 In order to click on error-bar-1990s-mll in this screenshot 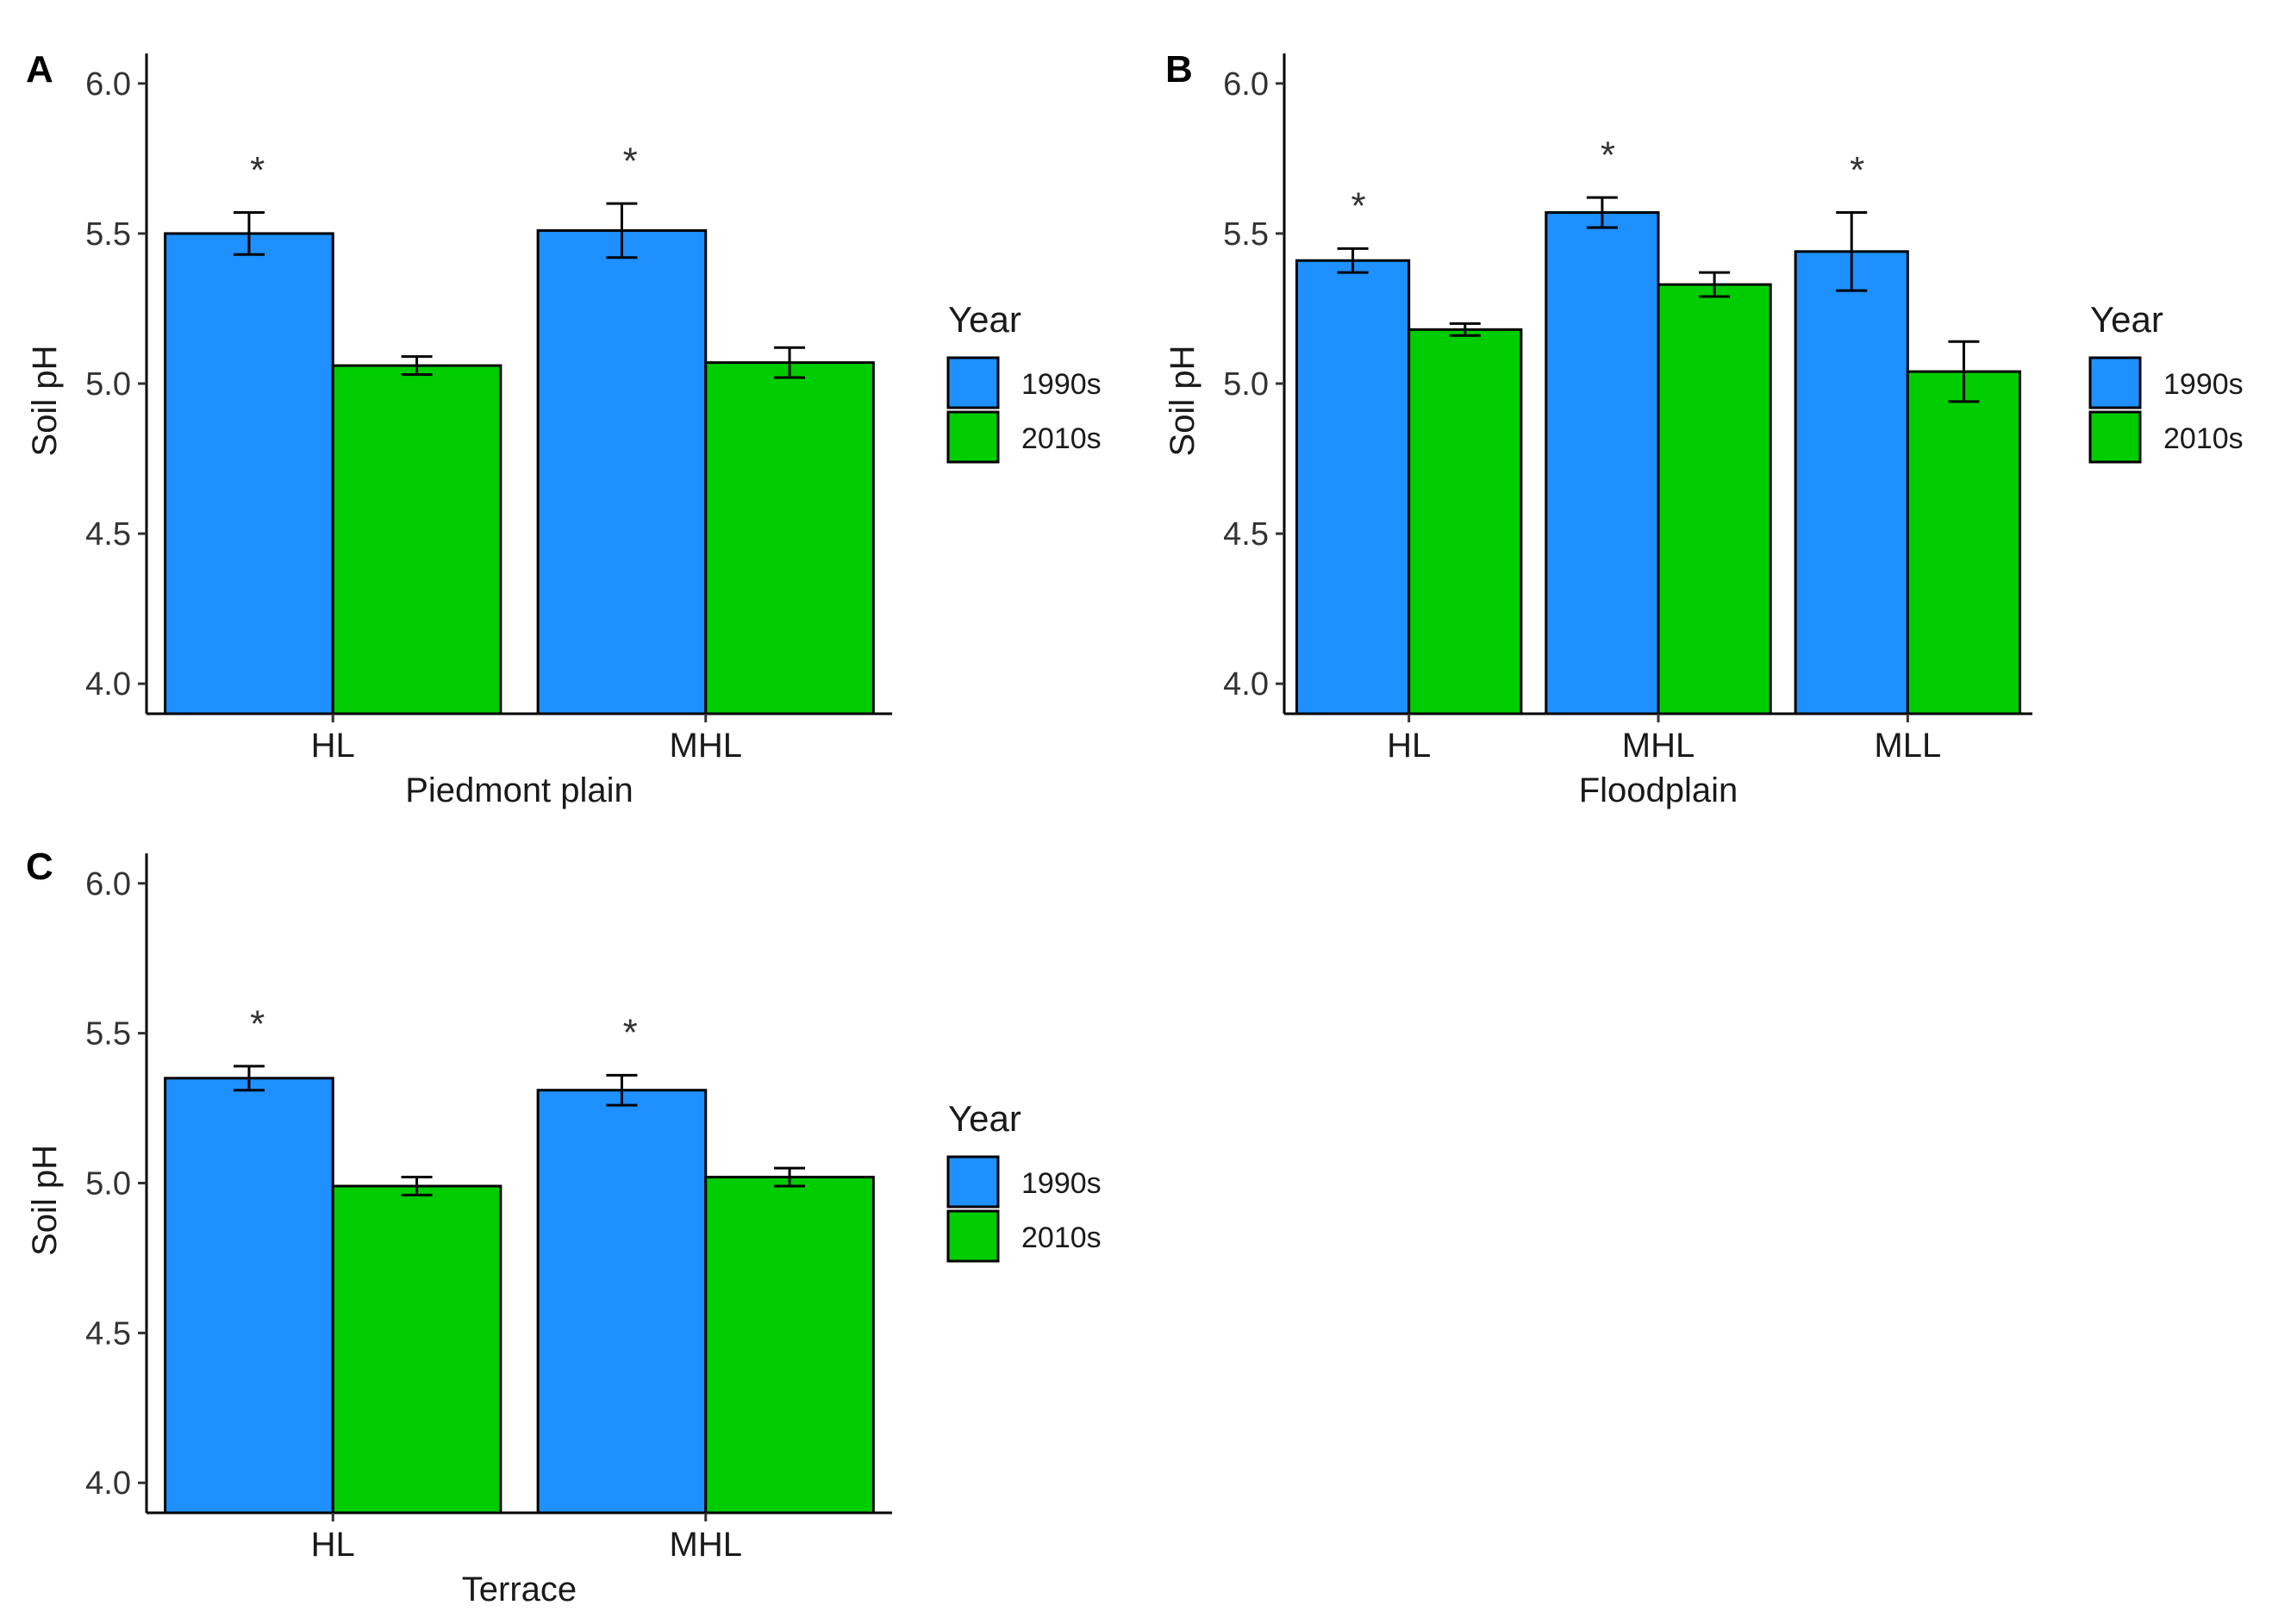, I will do `click(1852, 252)`.